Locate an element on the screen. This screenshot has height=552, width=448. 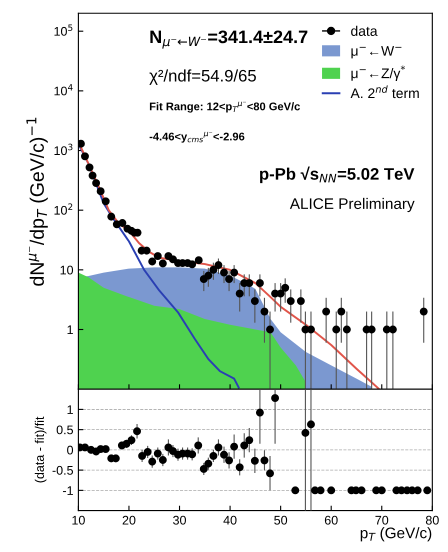
x-tick-label: 20 is located at coordinates (129, 520).